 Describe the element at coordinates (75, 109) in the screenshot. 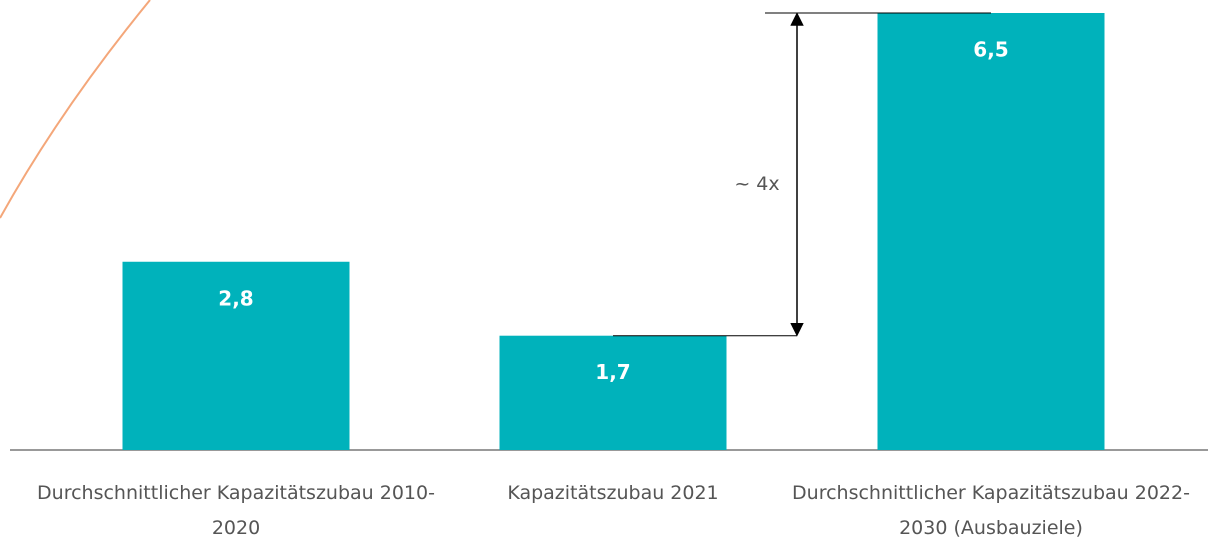

I see `decor-curve` at that location.